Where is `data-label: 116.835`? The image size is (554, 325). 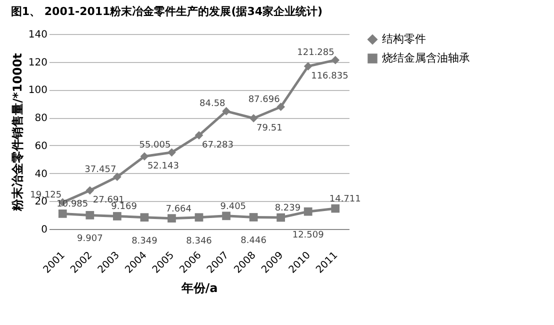
data-label: 116.835 is located at coordinates (329, 76).